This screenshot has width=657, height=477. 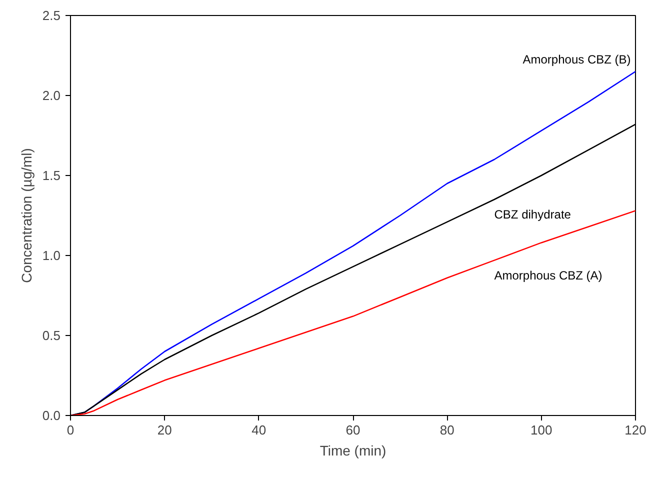 I want to click on x-tick-label: 20, so click(x=164, y=430).